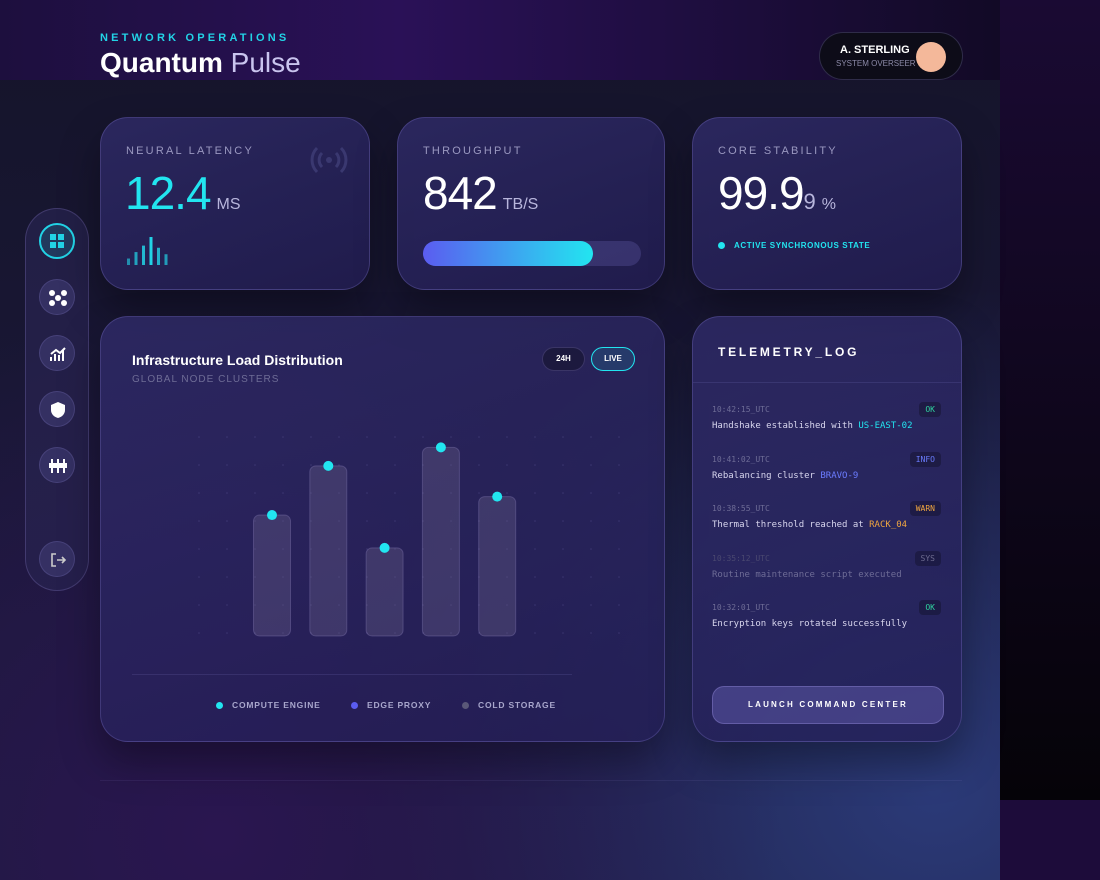 The image size is (1100, 880). What do you see at coordinates (276, 705) in the screenshot?
I see `legend-label: COMPUTE ENGINE` at bounding box center [276, 705].